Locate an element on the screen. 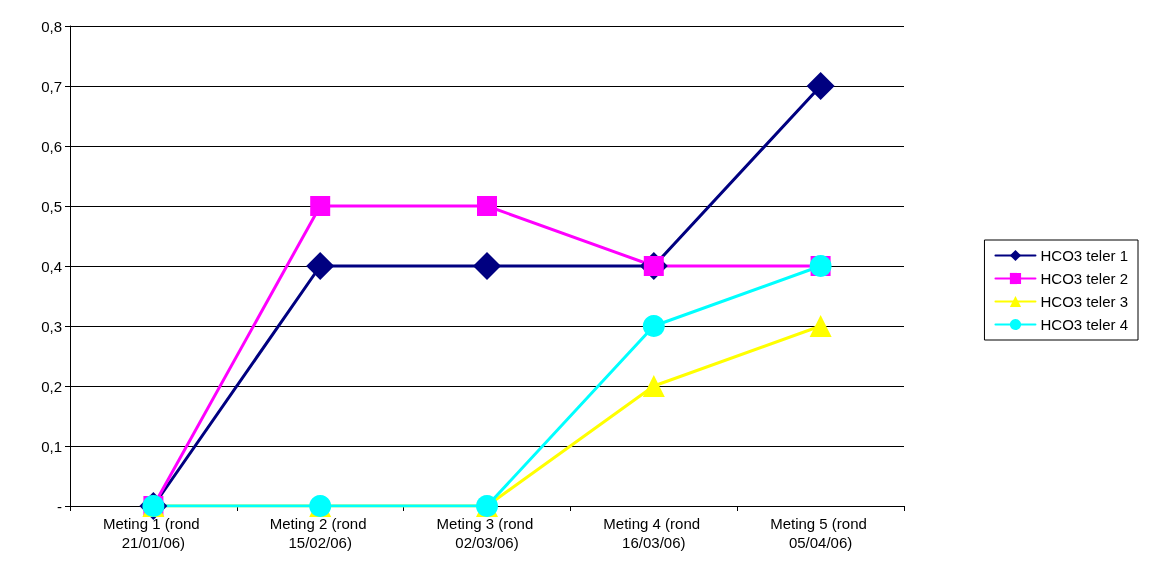  legend-label: HCO3 teler 1 is located at coordinates (1084, 255).